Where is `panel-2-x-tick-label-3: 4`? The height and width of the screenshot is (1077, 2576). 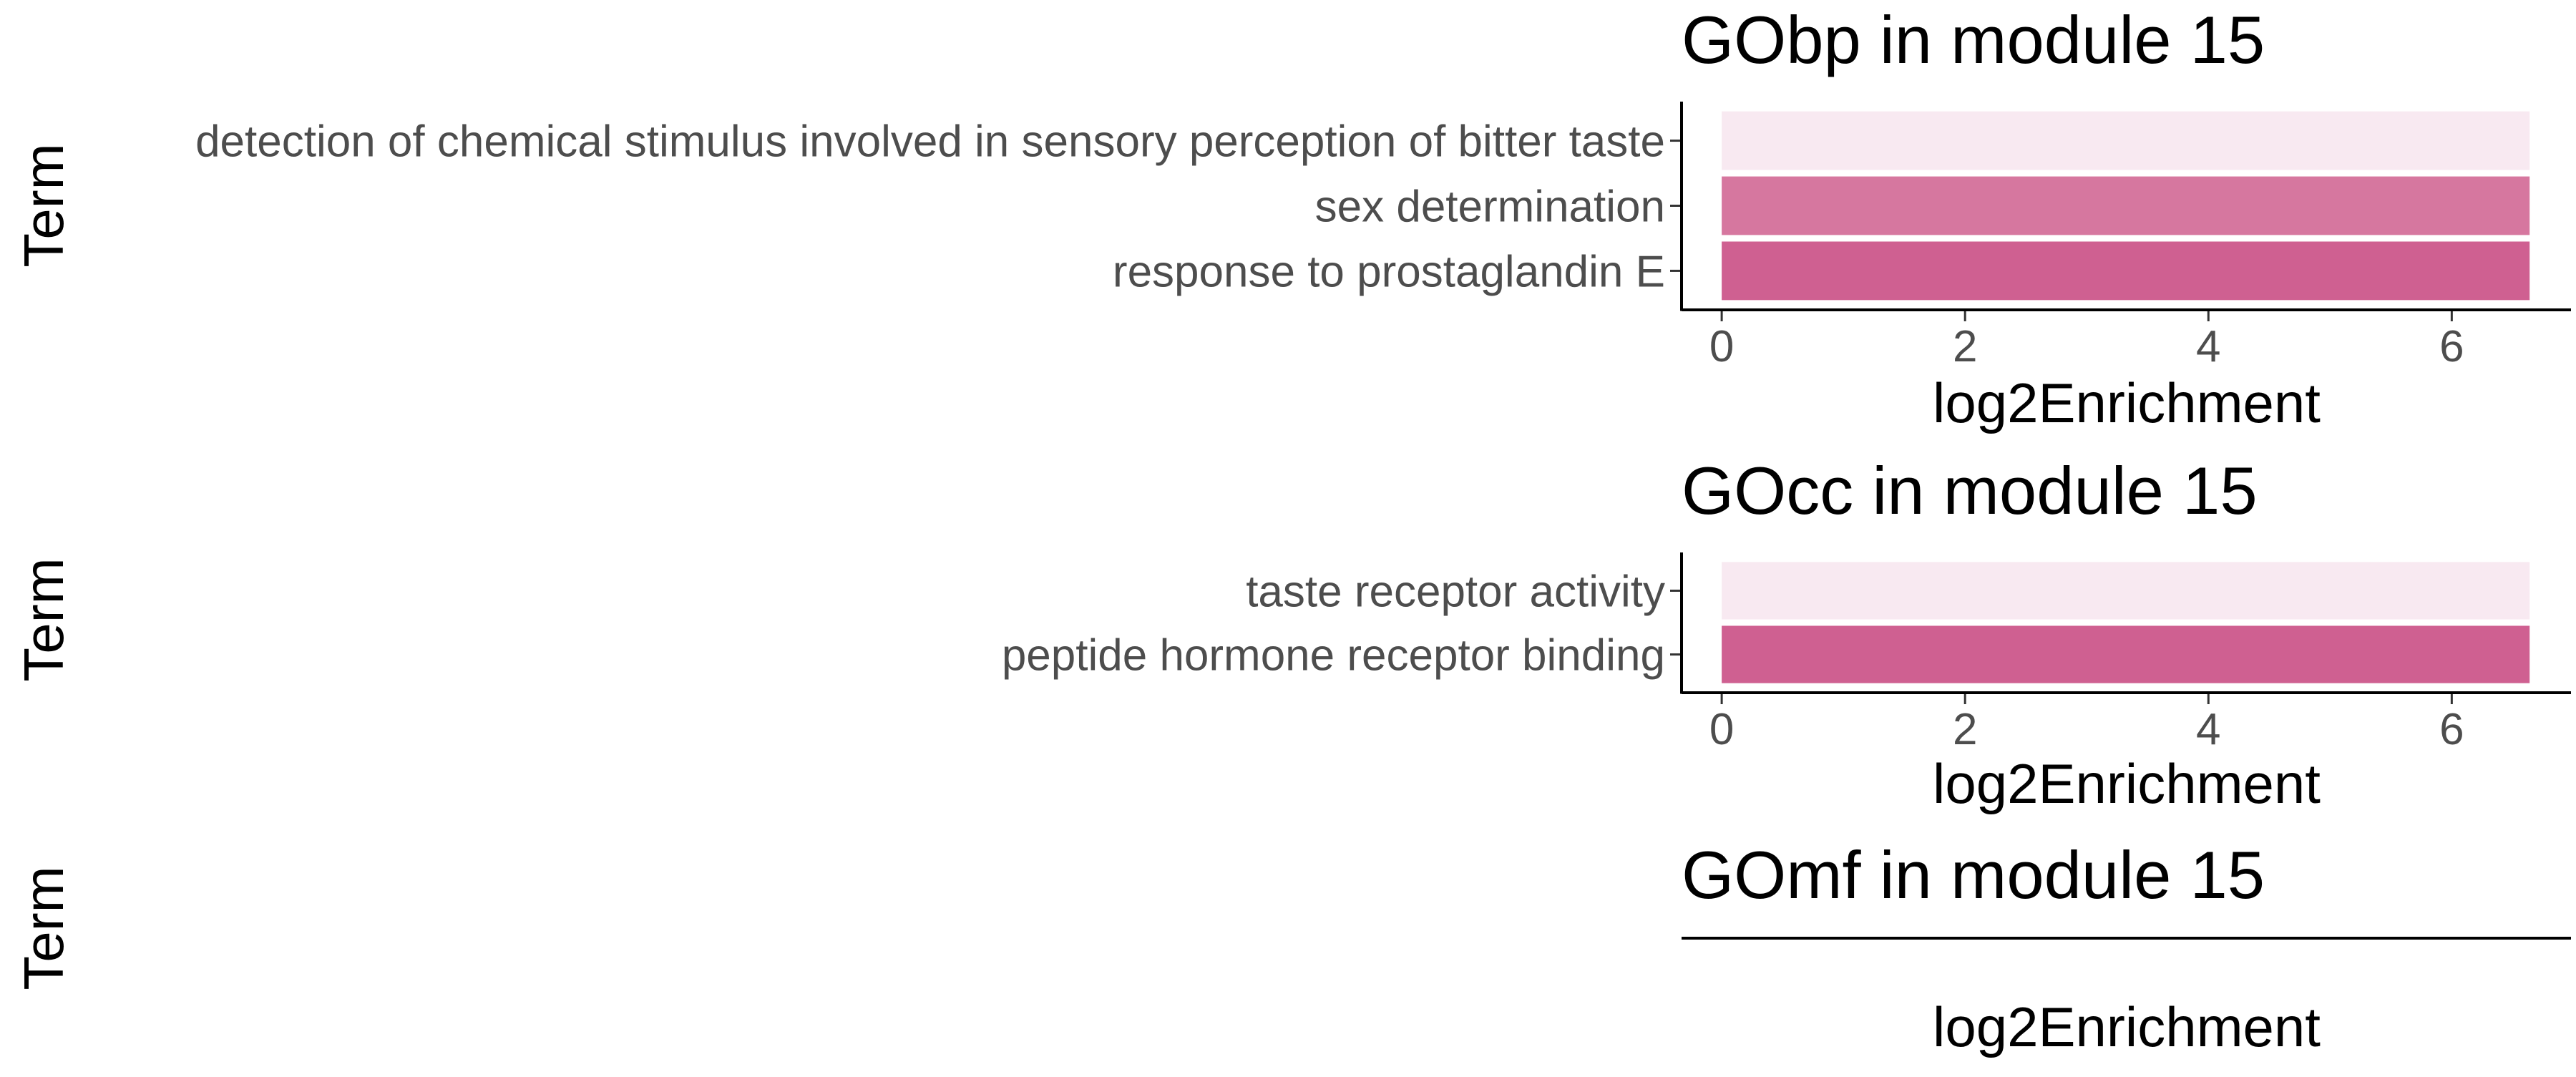 panel-2-x-tick-label-3: 4 is located at coordinates (2208, 729).